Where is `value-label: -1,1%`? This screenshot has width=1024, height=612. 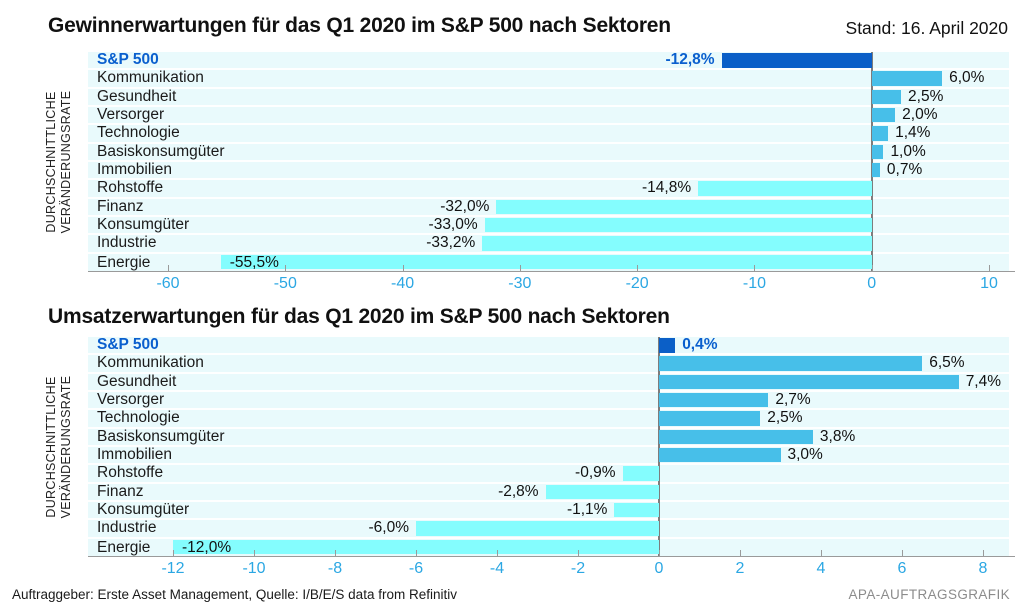 value-label: -1,1% is located at coordinates (587, 510).